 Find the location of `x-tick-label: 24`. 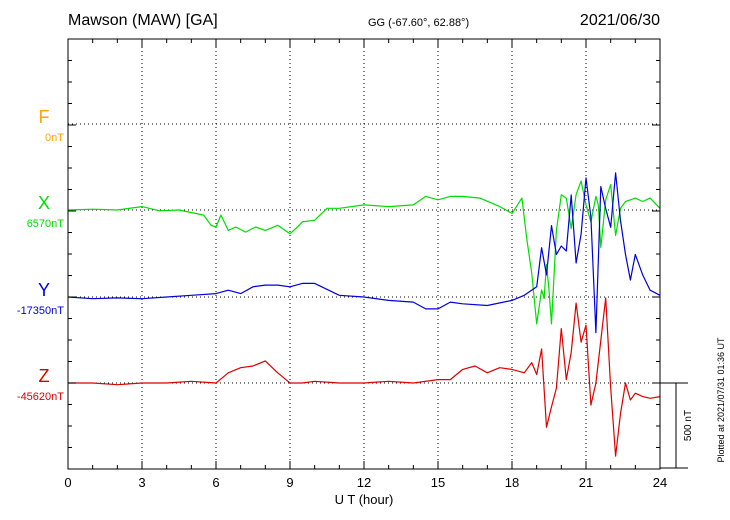

x-tick-label: 24 is located at coordinates (660, 482).